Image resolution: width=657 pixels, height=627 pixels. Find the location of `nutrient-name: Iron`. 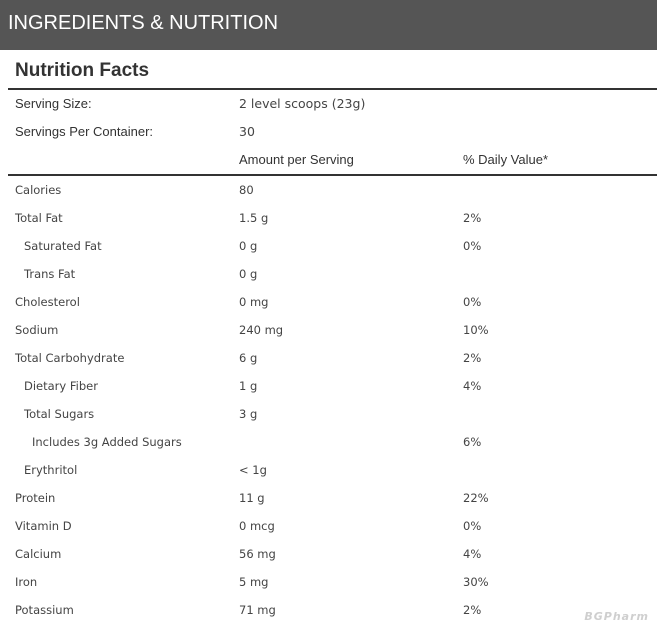

nutrient-name: Iron is located at coordinates (26, 582).